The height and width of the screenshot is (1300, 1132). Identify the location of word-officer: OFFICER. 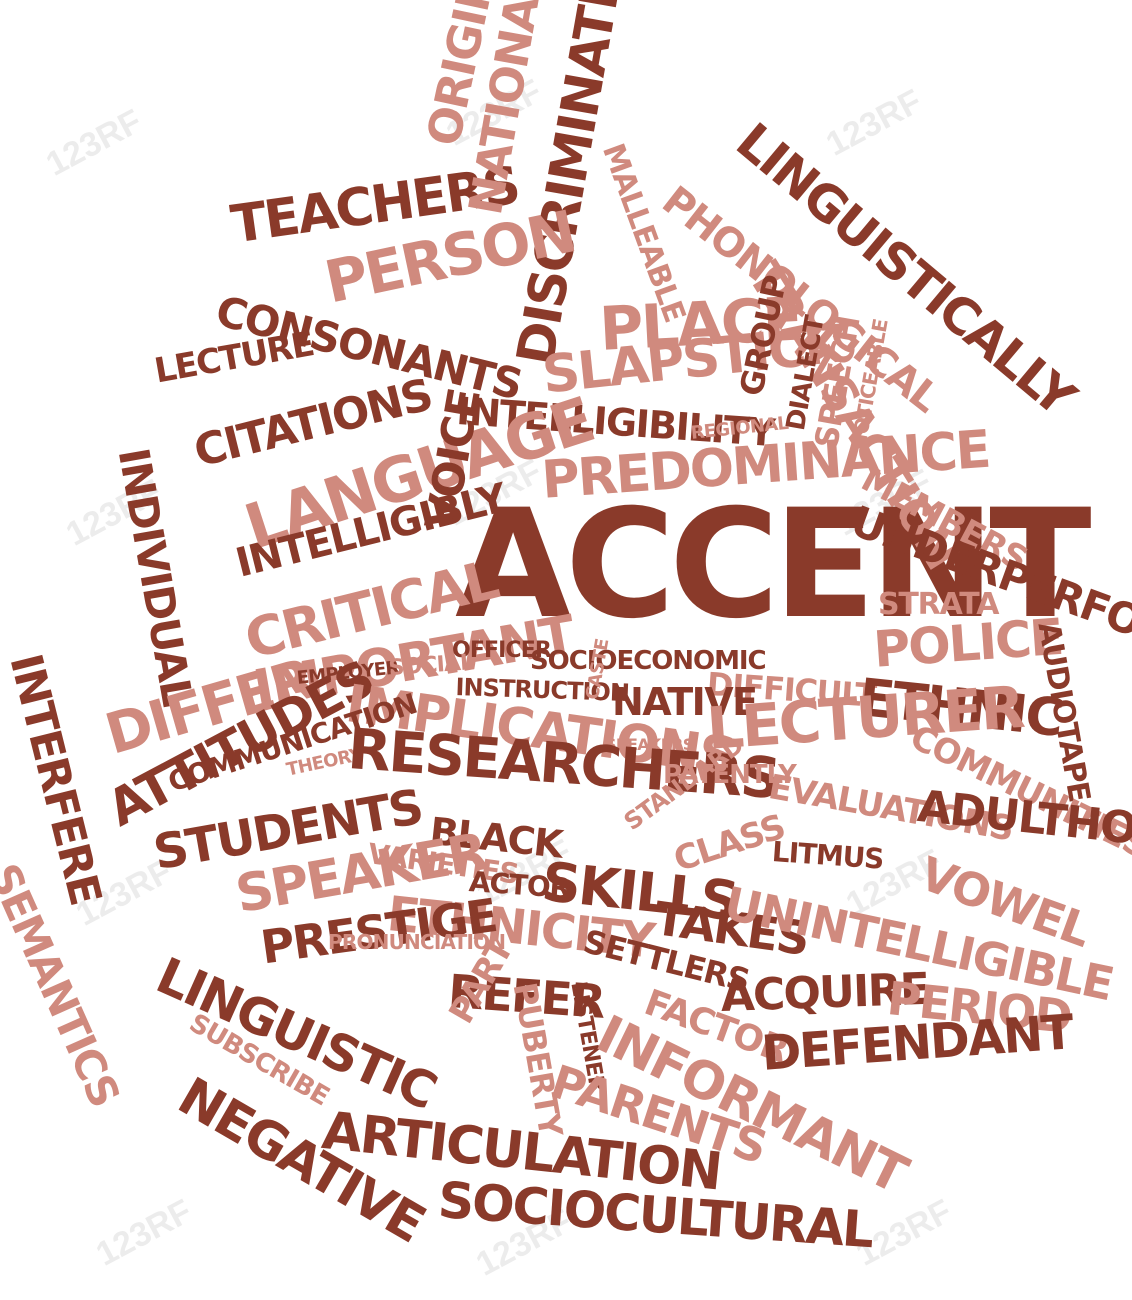
(502, 650).